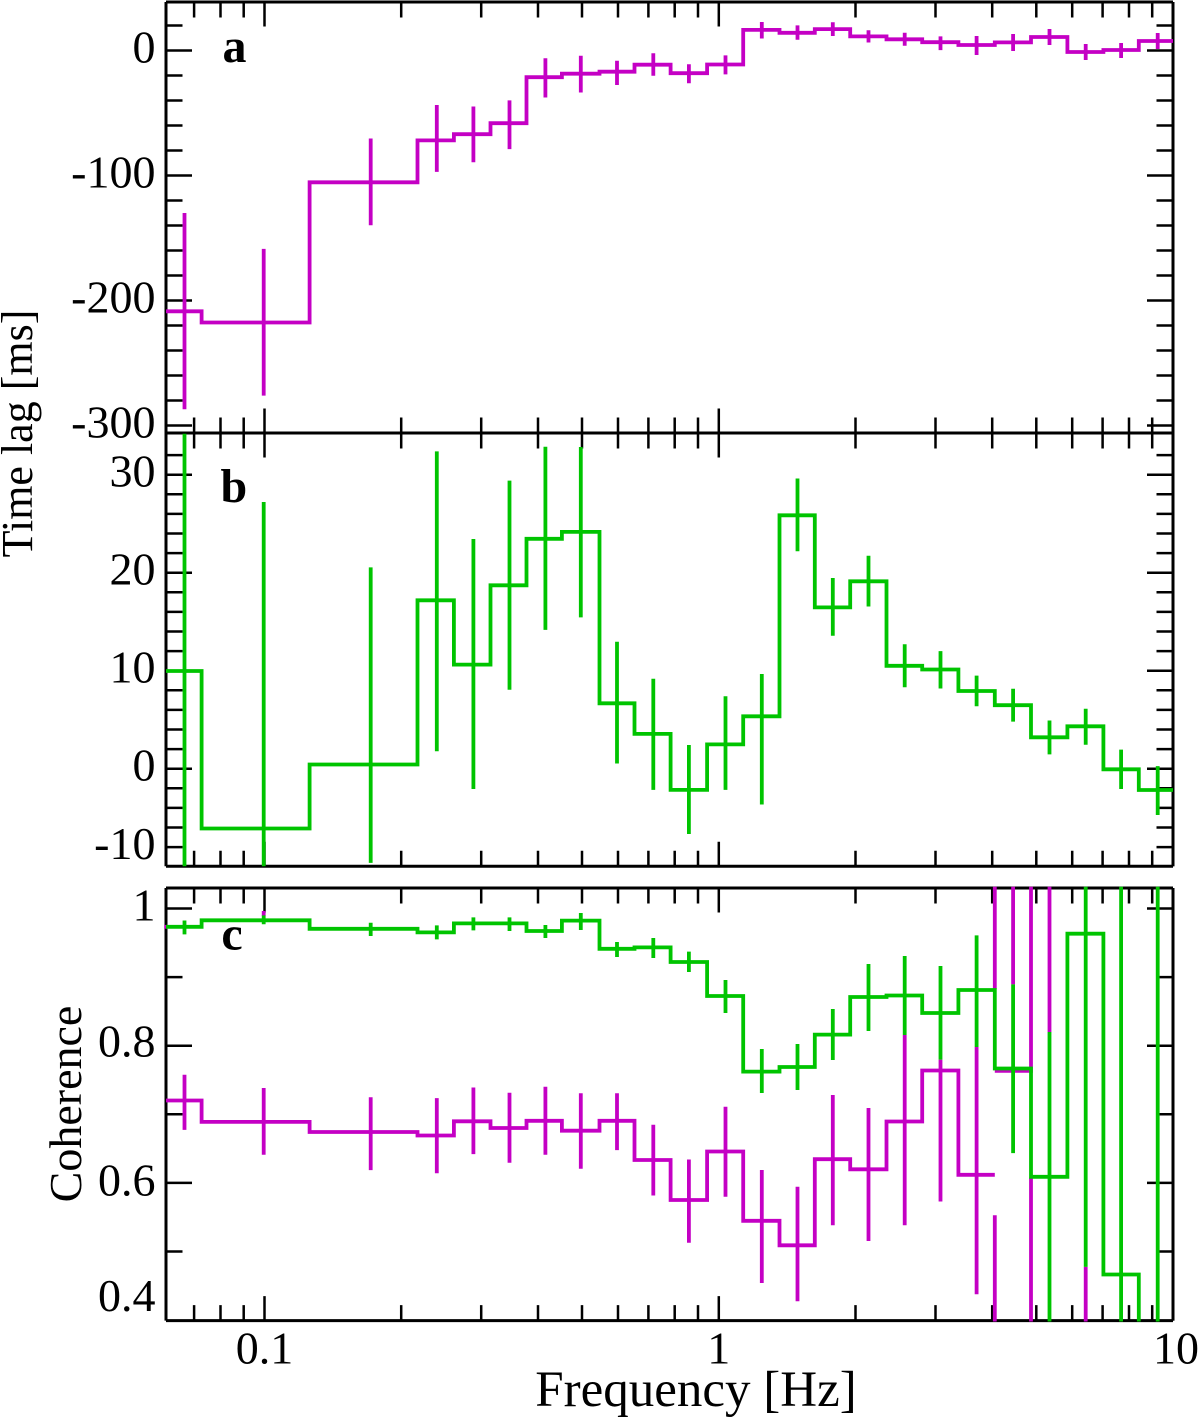 The height and width of the screenshot is (1423, 1200). I want to click on svg-text: Frequency [Hz], so click(695, 1390).